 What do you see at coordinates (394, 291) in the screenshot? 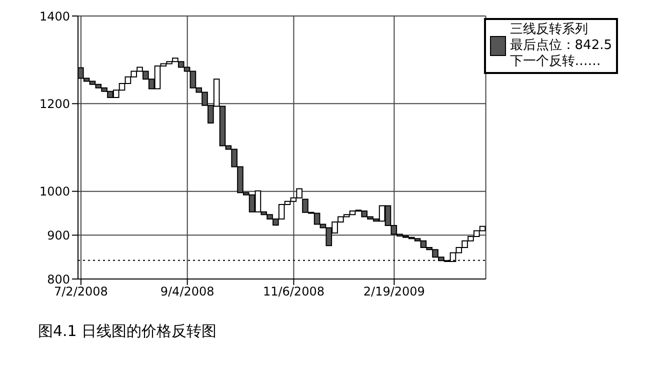
I see `x-tick-label: 2/19/2009` at bounding box center [394, 291].